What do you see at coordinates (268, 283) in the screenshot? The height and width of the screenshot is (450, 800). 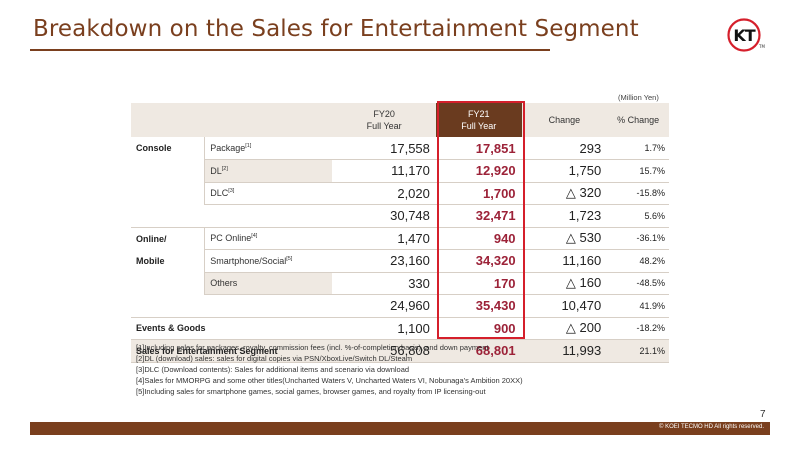 I see `subcategory-label: Others` at bounding box center [268, 283].